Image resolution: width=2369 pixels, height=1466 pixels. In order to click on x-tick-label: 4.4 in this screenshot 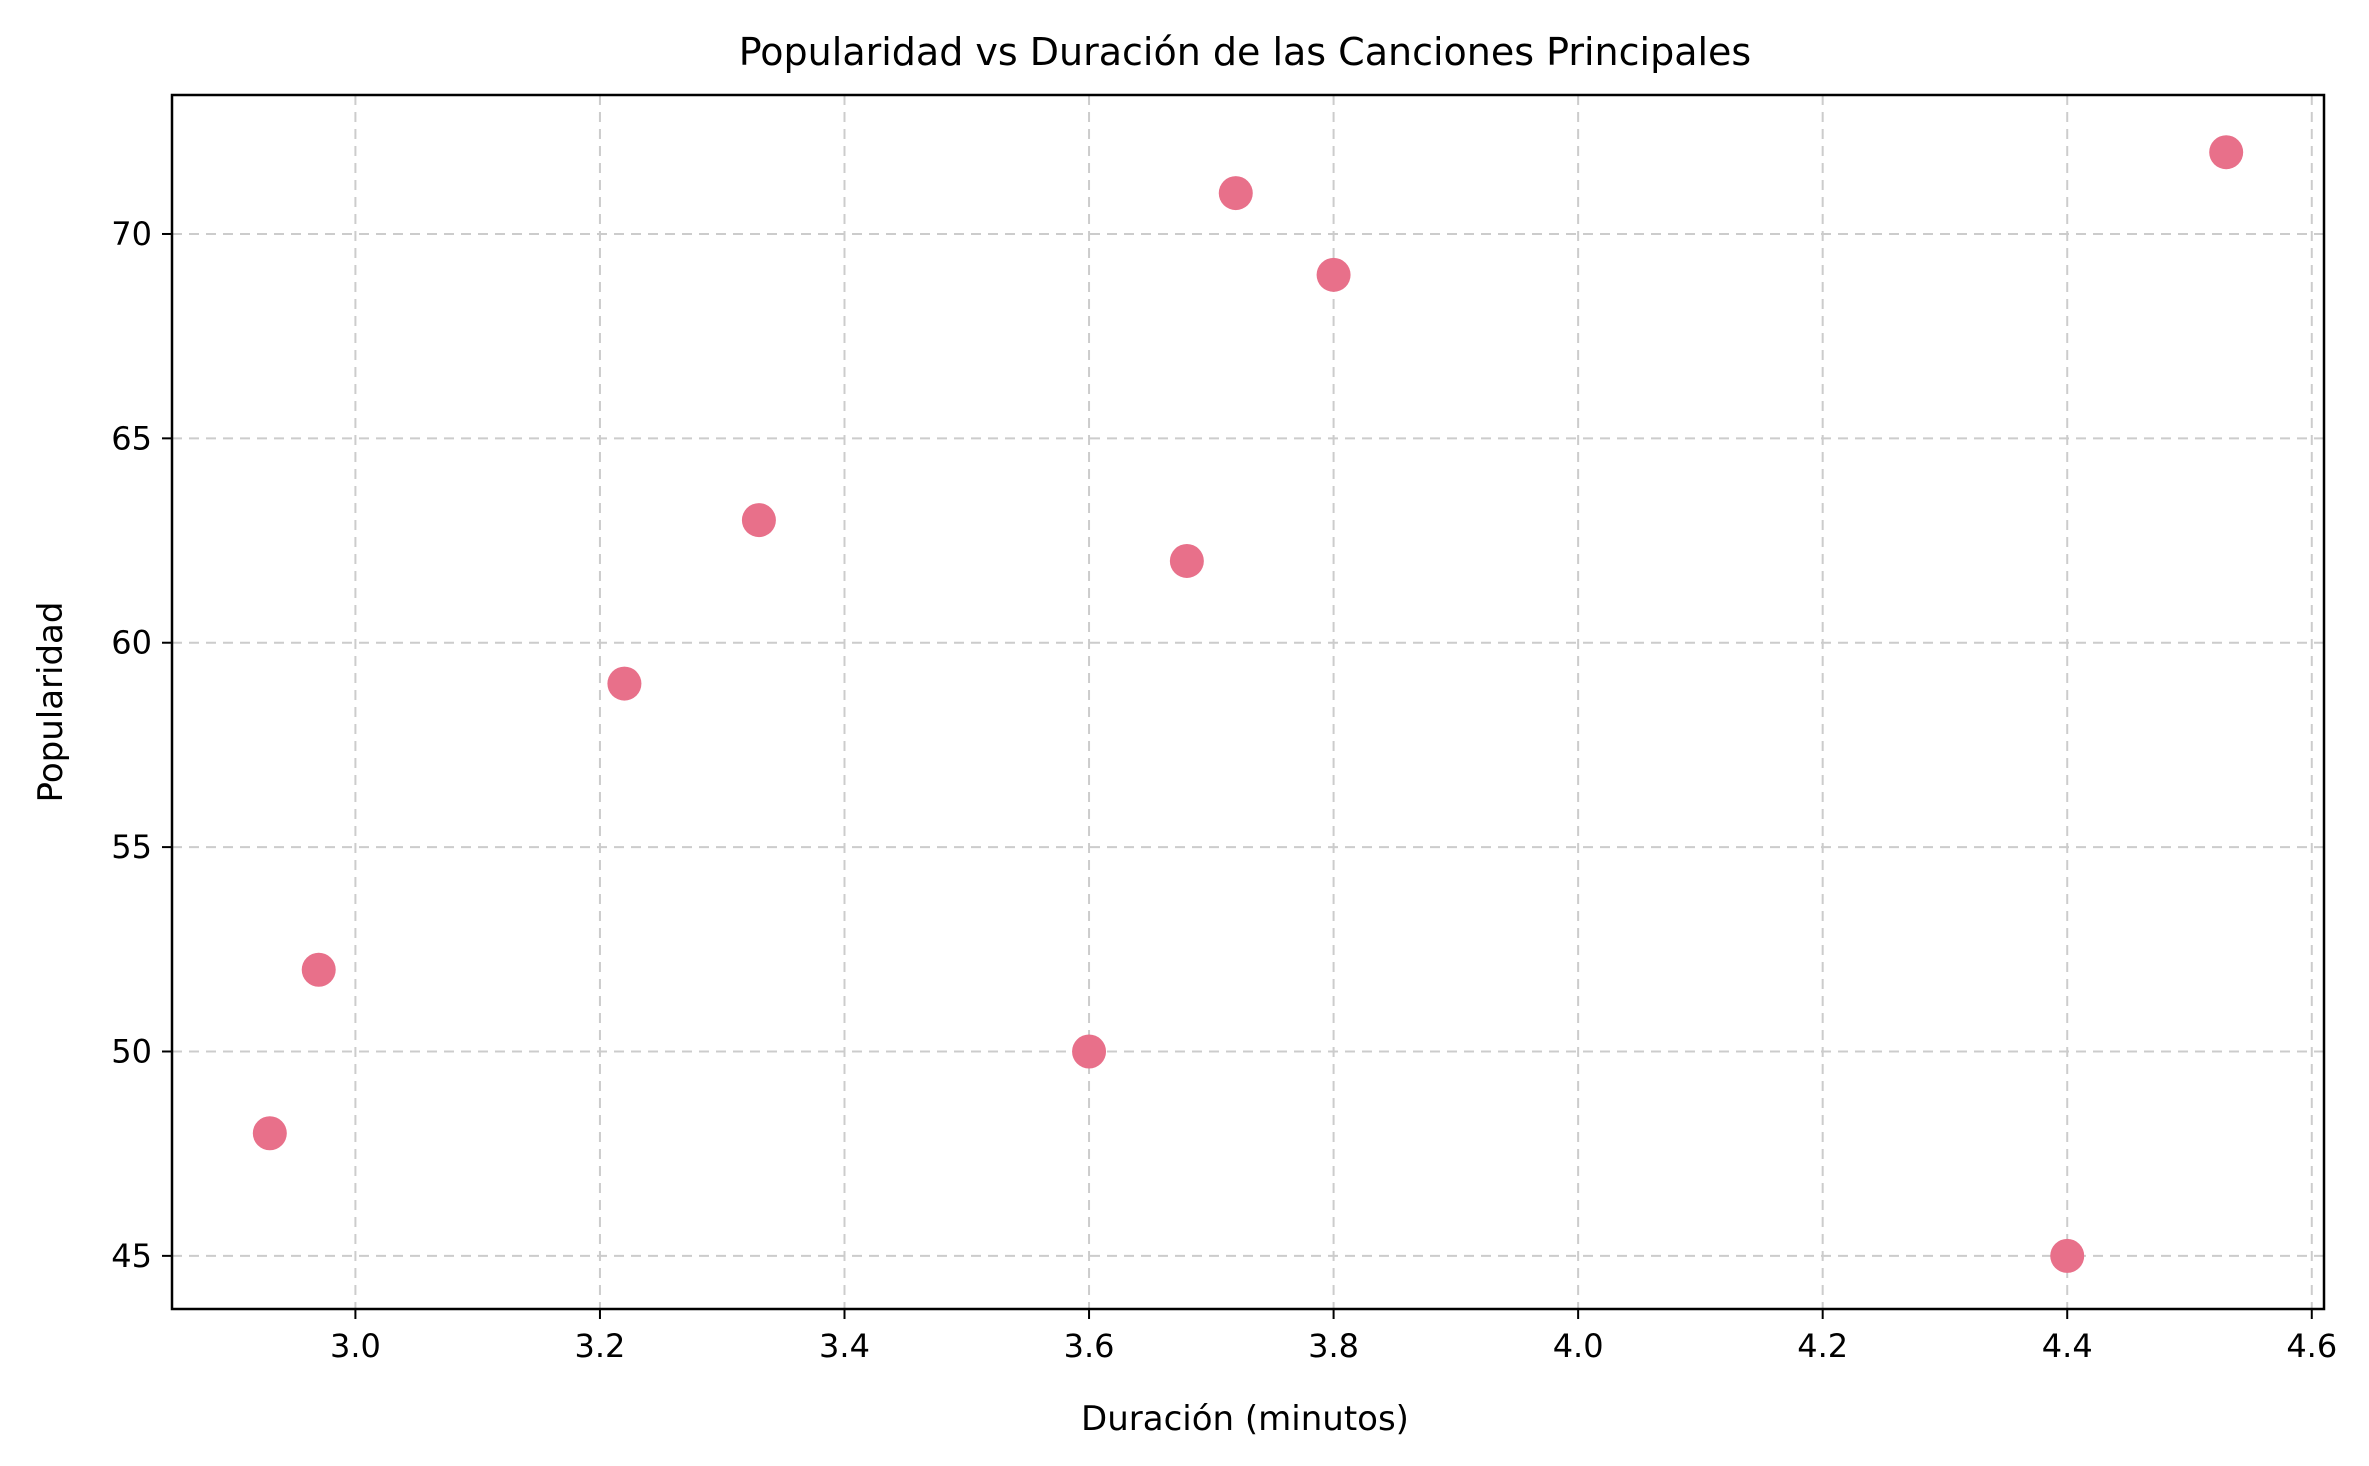, I will do `click(2067, 1346)`.